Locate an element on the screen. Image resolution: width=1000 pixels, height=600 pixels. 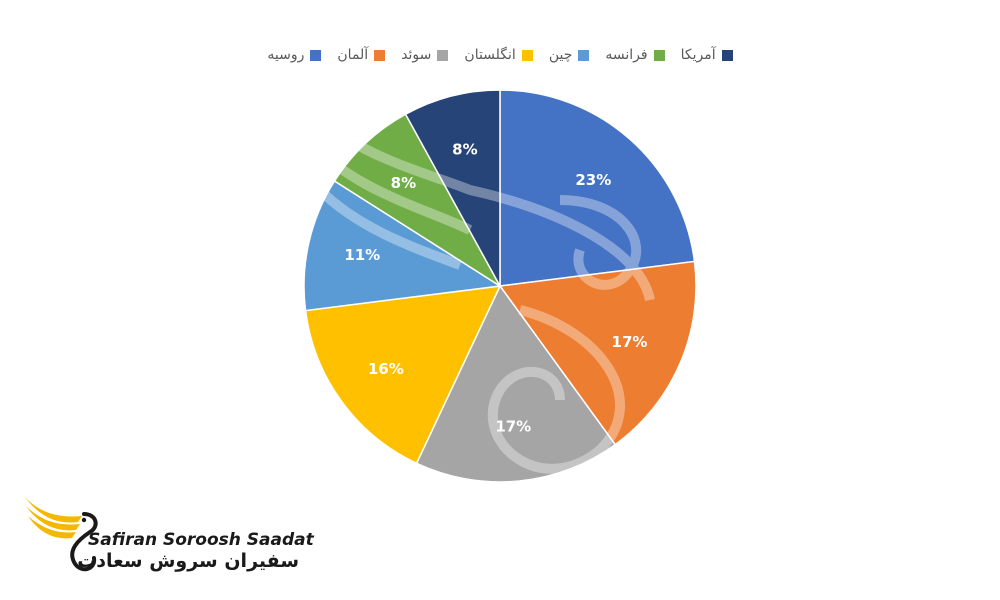
legend-item: چین is located at coordinates (569, 55).